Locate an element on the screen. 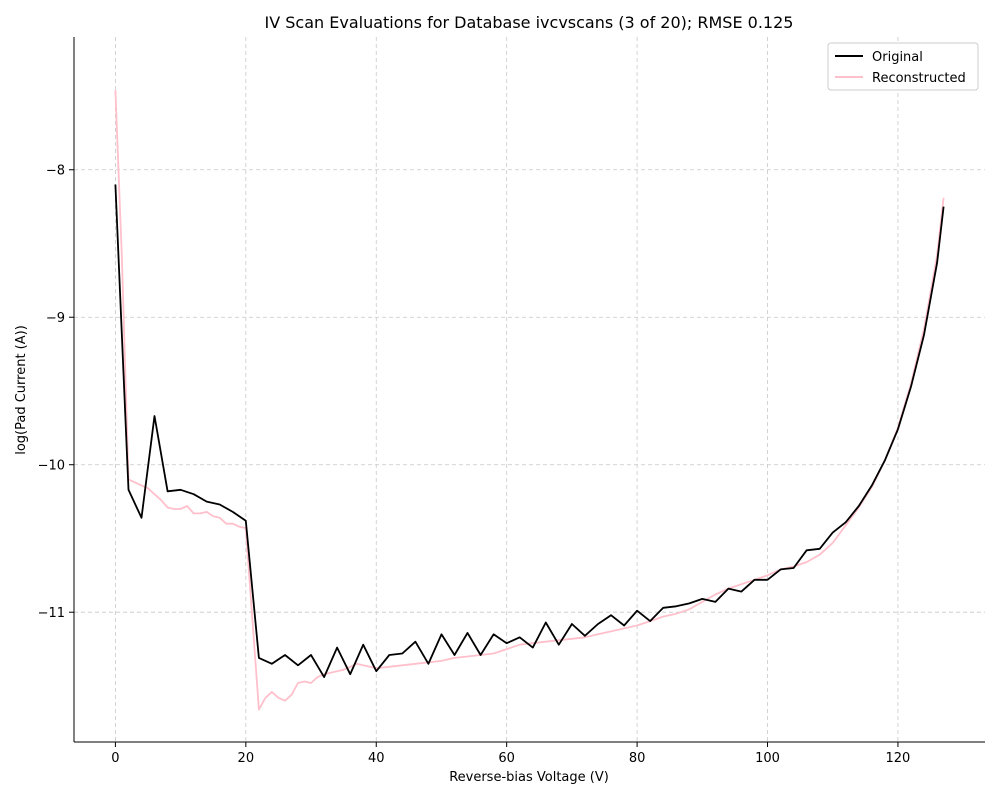 This screenshot has width=1000, height=800. y-tick-label: −11 is located at coordinates (51, 613).